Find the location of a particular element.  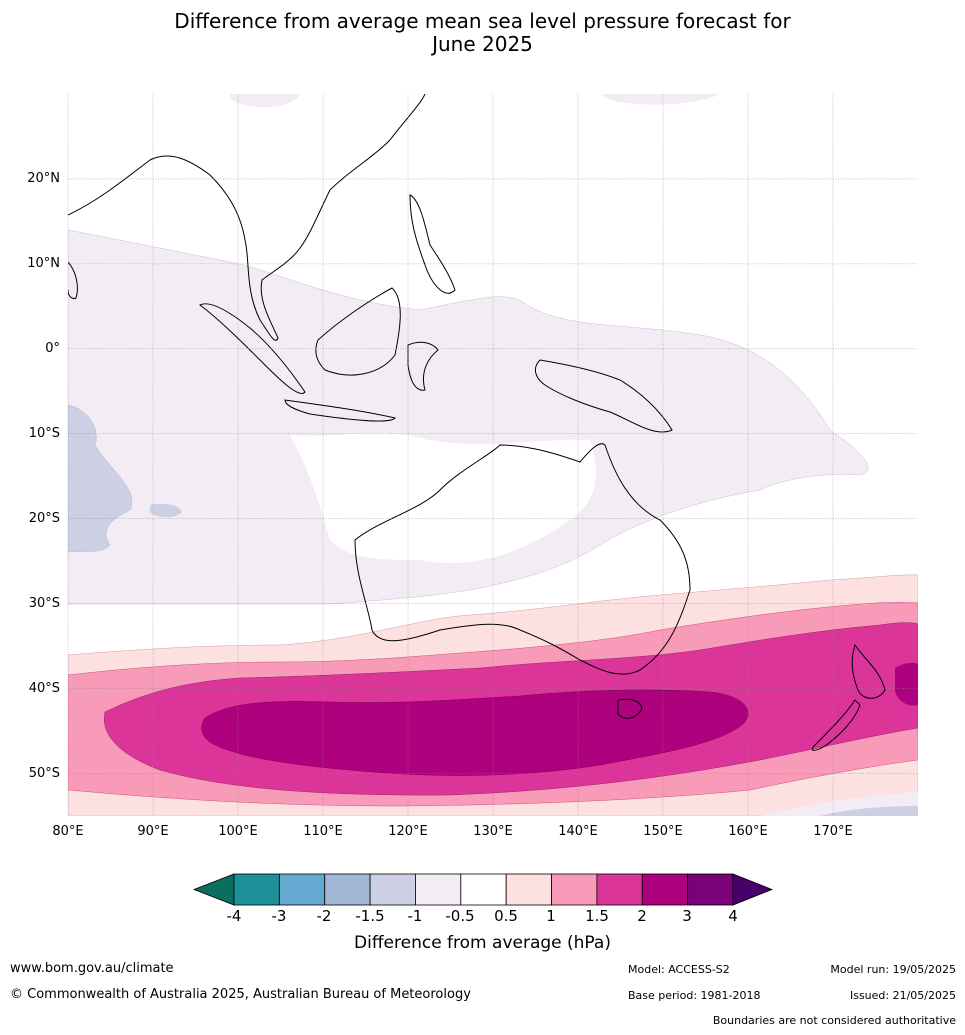

colorbar-tick: 4 is located at coordinates (733, 916).